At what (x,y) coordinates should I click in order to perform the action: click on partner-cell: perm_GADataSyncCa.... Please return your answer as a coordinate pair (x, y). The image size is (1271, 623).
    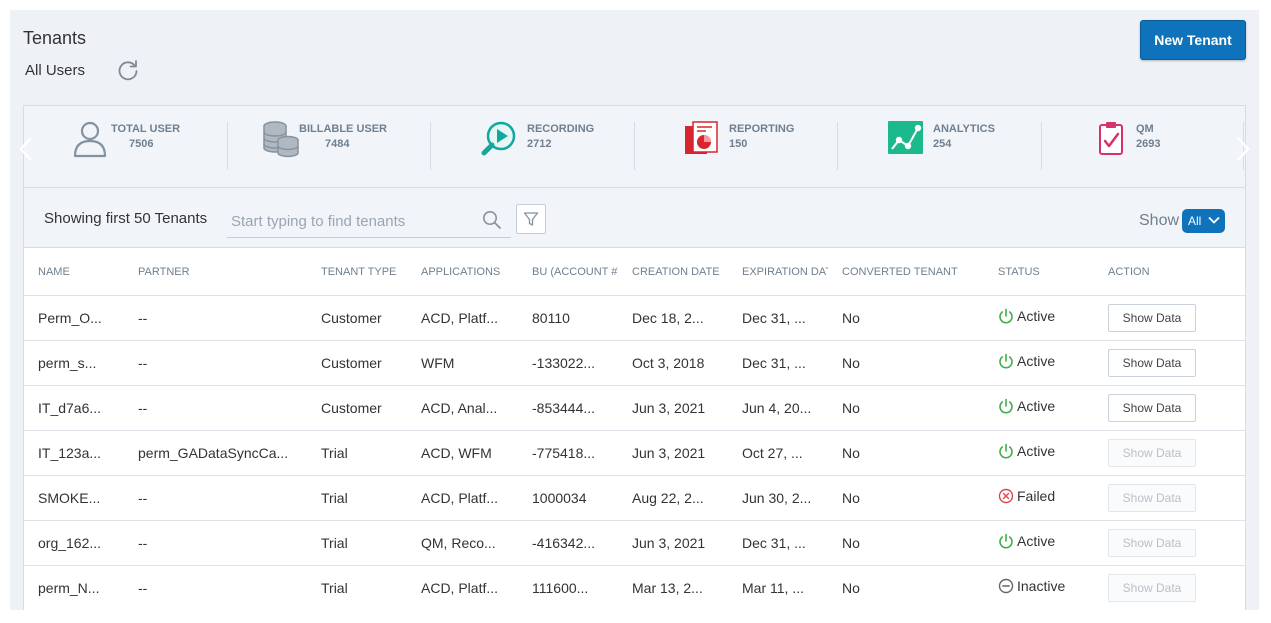
    Looking at the image, I should click on (215, 453).